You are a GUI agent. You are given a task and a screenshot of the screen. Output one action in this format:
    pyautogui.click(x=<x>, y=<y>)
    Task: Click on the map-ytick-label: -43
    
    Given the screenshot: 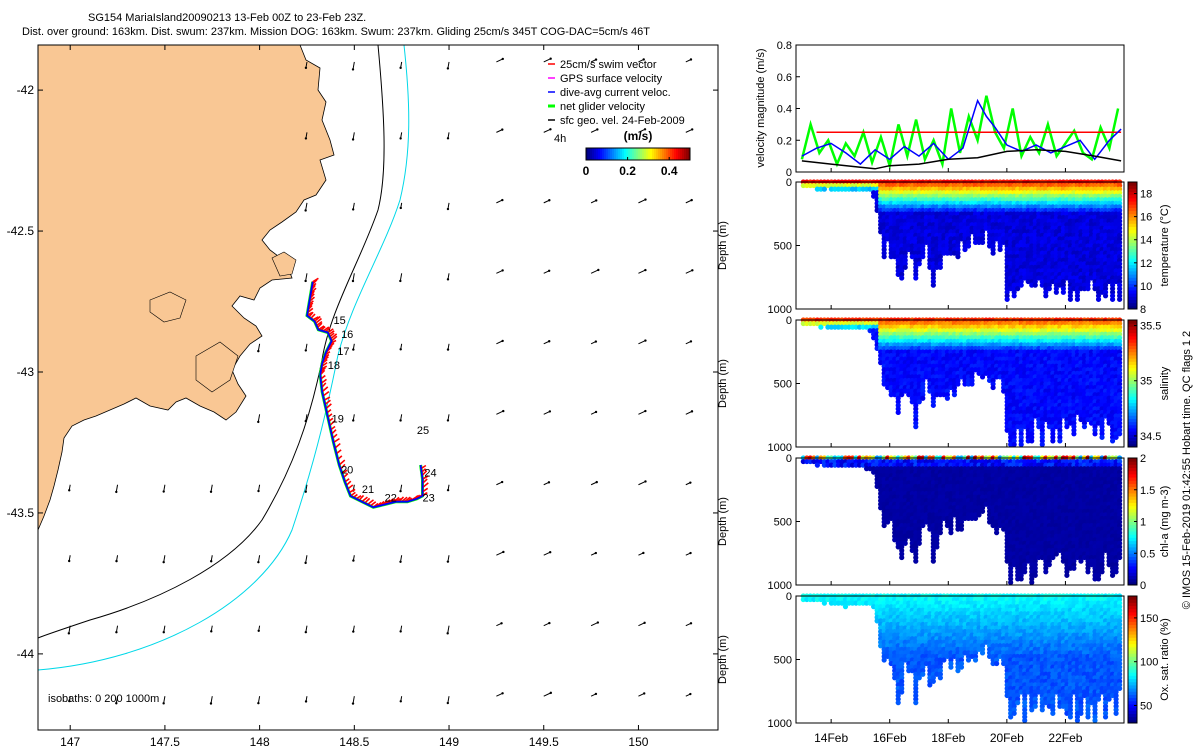 What is the action you would take?
    pyautogui.click(x=26, y=372)
    